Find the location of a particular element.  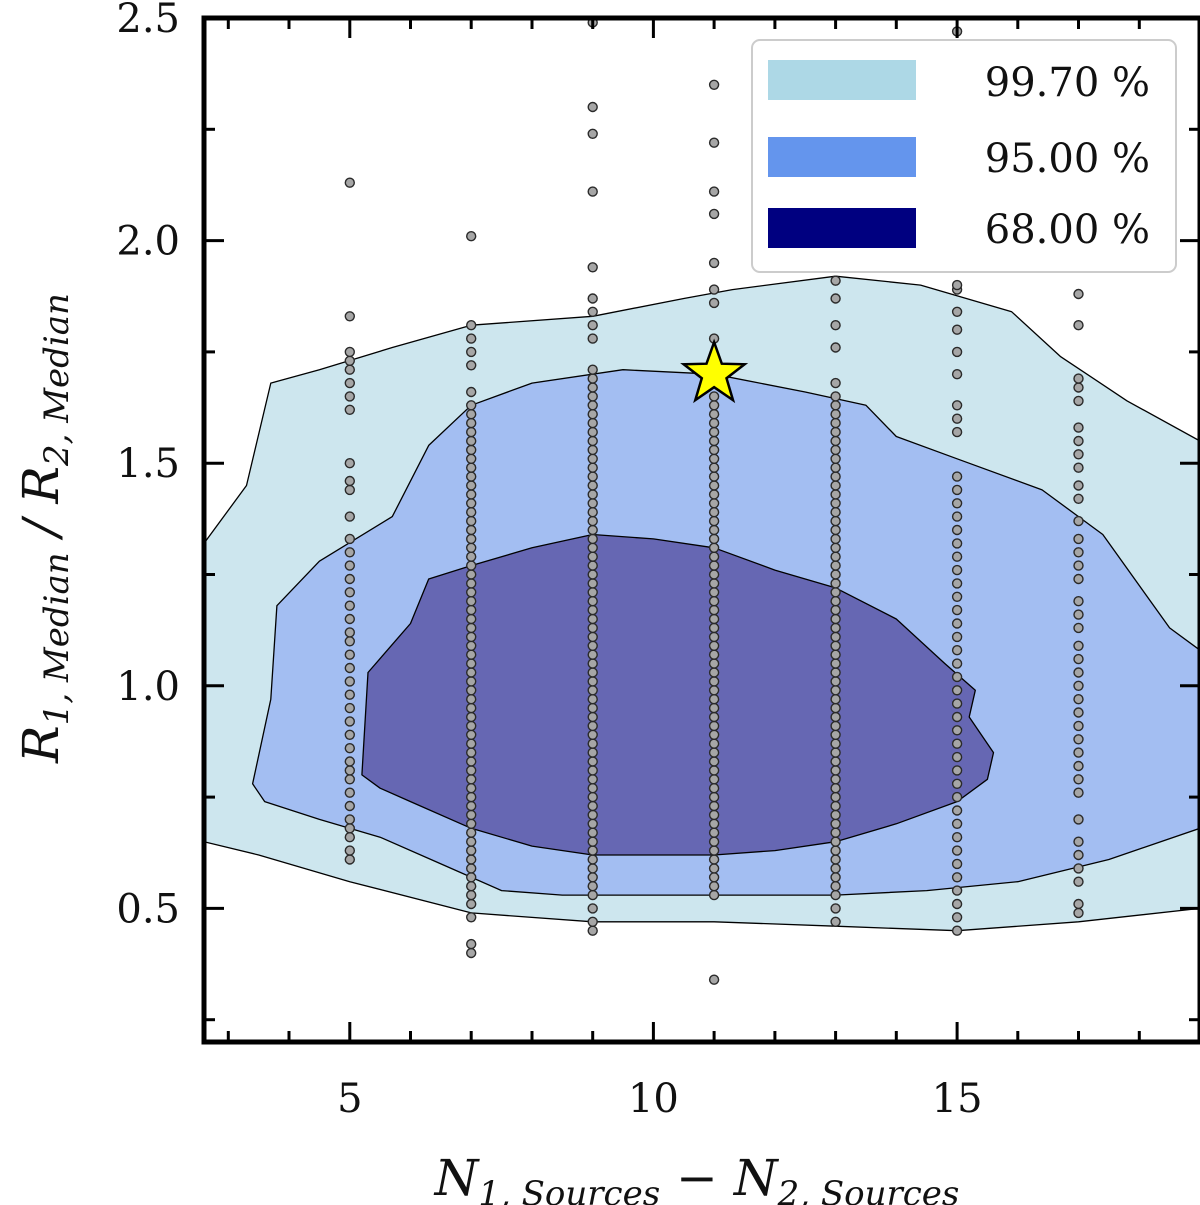

y-tick-label: 2.5 is located at coordinates (148, 21).